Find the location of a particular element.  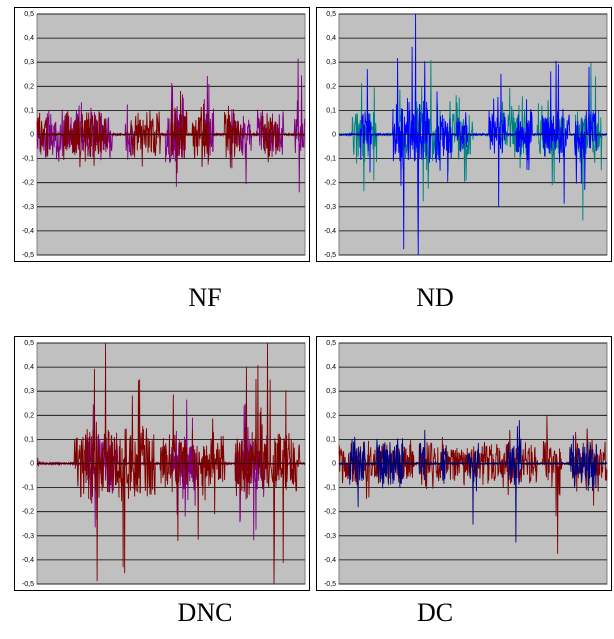

caption-dnc: DNC is located at coordinates (205, 612).